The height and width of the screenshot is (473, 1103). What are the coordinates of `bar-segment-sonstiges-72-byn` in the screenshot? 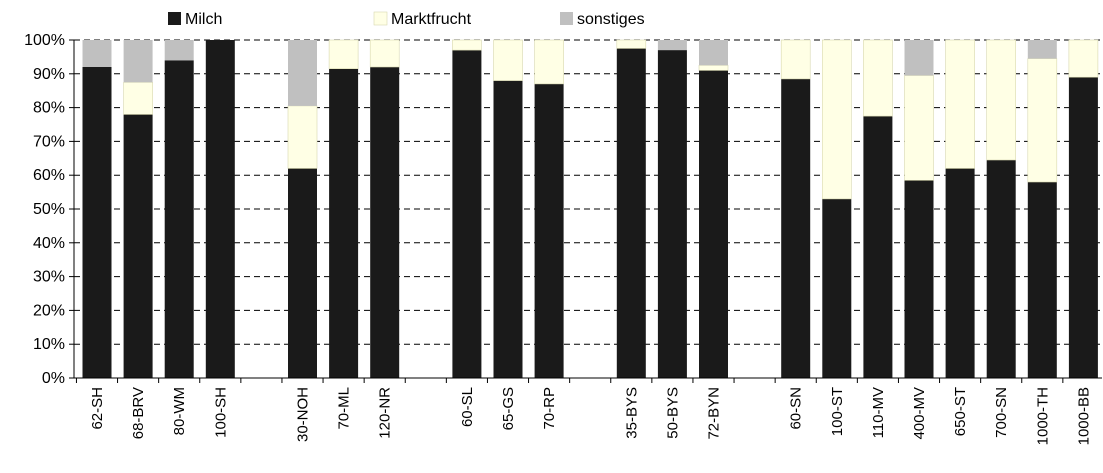 It's located at (713, 53).